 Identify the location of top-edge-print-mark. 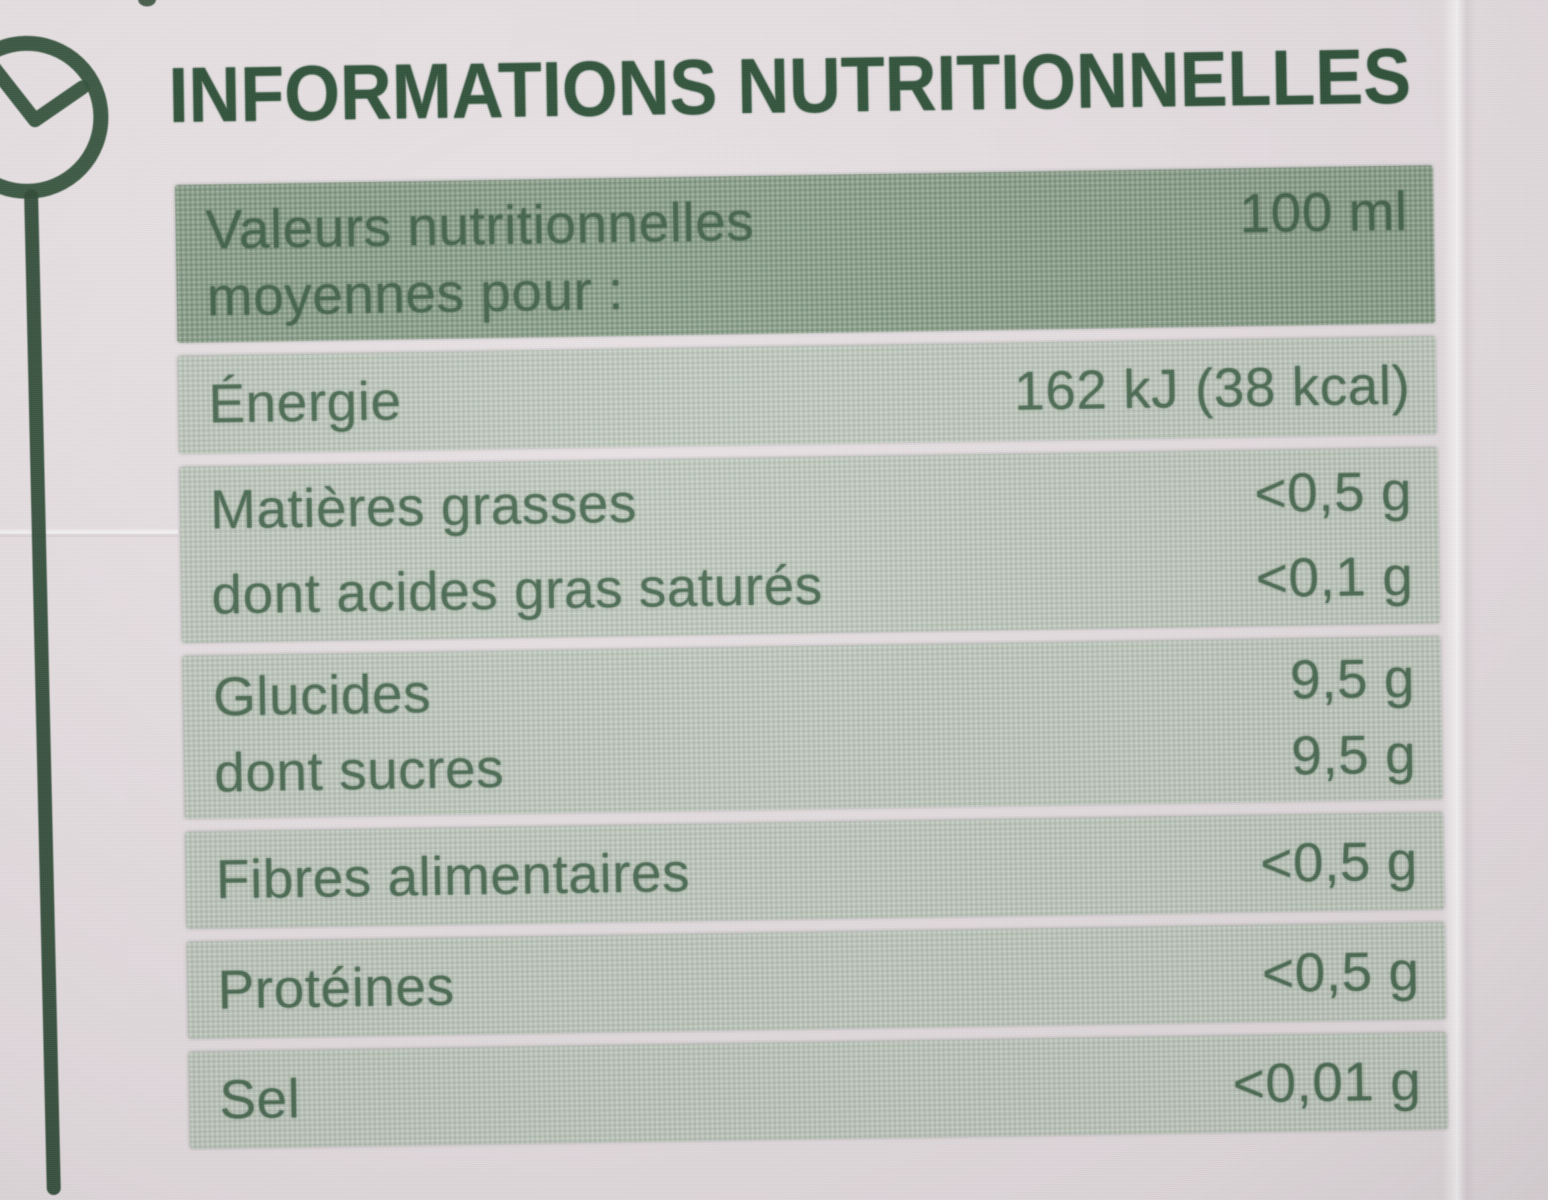
(147, 3).